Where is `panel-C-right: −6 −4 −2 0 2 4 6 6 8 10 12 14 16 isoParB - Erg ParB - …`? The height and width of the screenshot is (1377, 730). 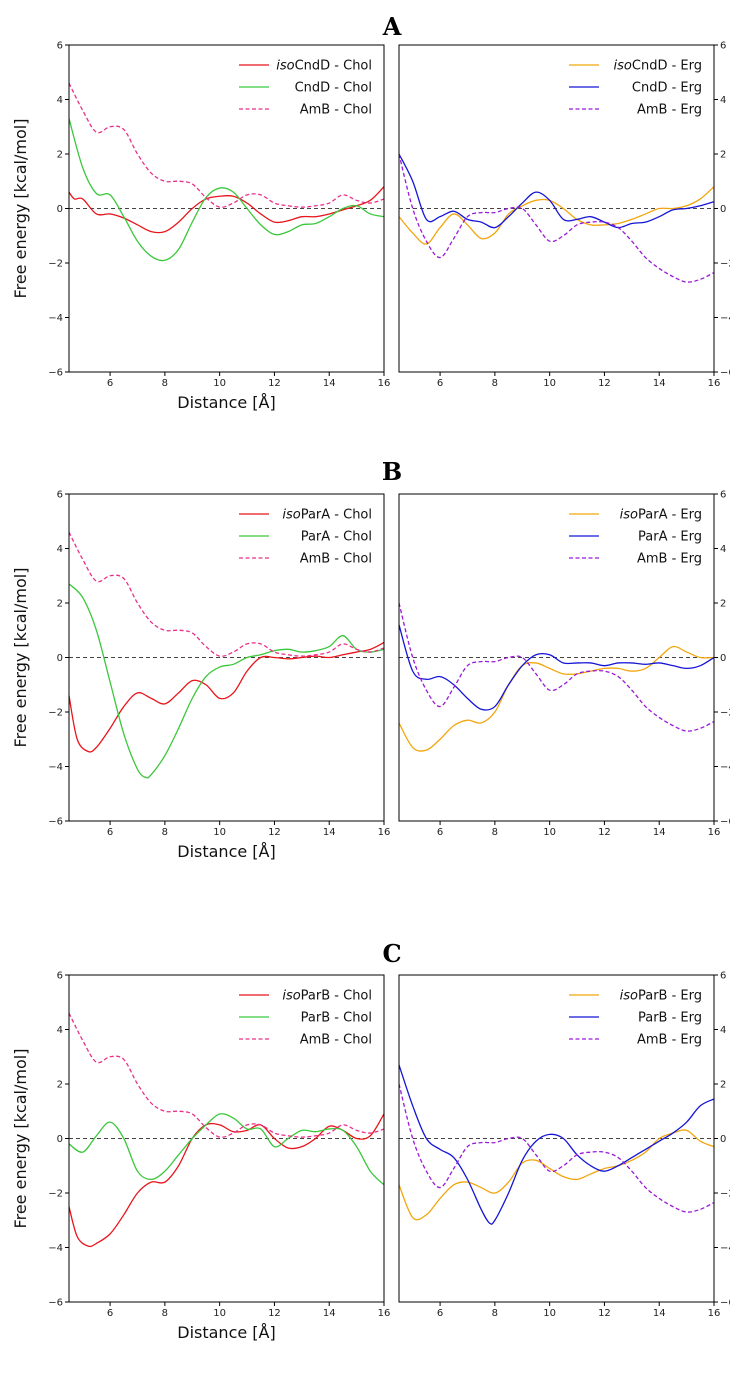
panel-C-right: −6 −4 −2 0 2 4 6 6 8 10 12 14 16 isoParB - Erg ParB - … is located at coordinates (564, 1145).